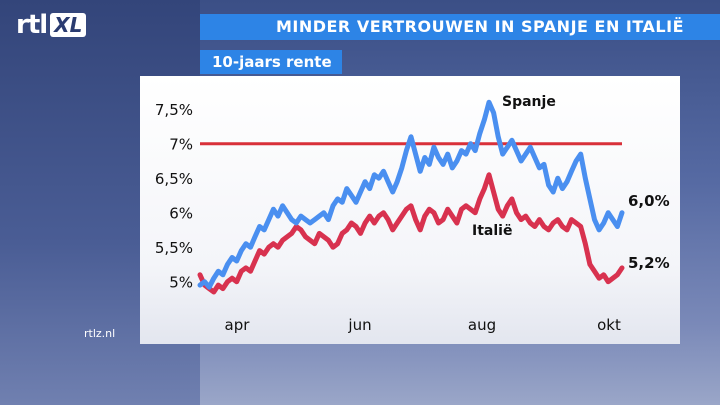 Image resolution: width=720 pixels, height=405 pixels. What do you see at coordinates (529, 102) in the screenshot?
I see `series-label-spanje: Spanje` at bounding box center [529, 102].